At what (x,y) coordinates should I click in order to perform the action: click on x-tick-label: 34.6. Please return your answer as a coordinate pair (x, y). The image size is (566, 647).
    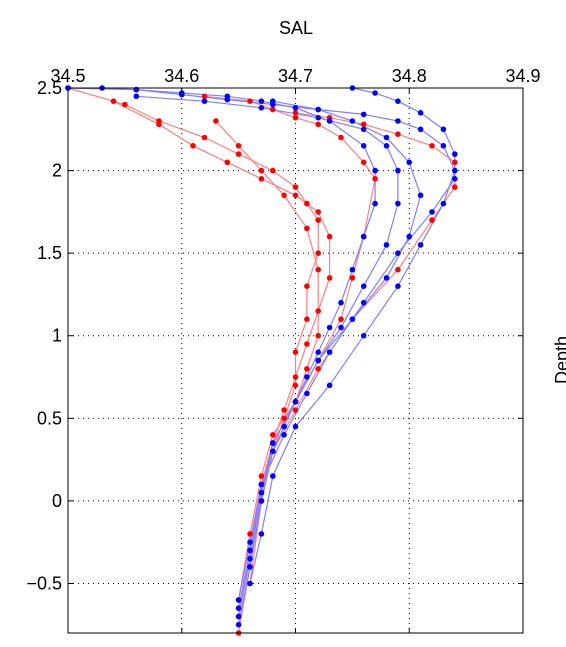
    Looking at the image, I should click on (181, 76).